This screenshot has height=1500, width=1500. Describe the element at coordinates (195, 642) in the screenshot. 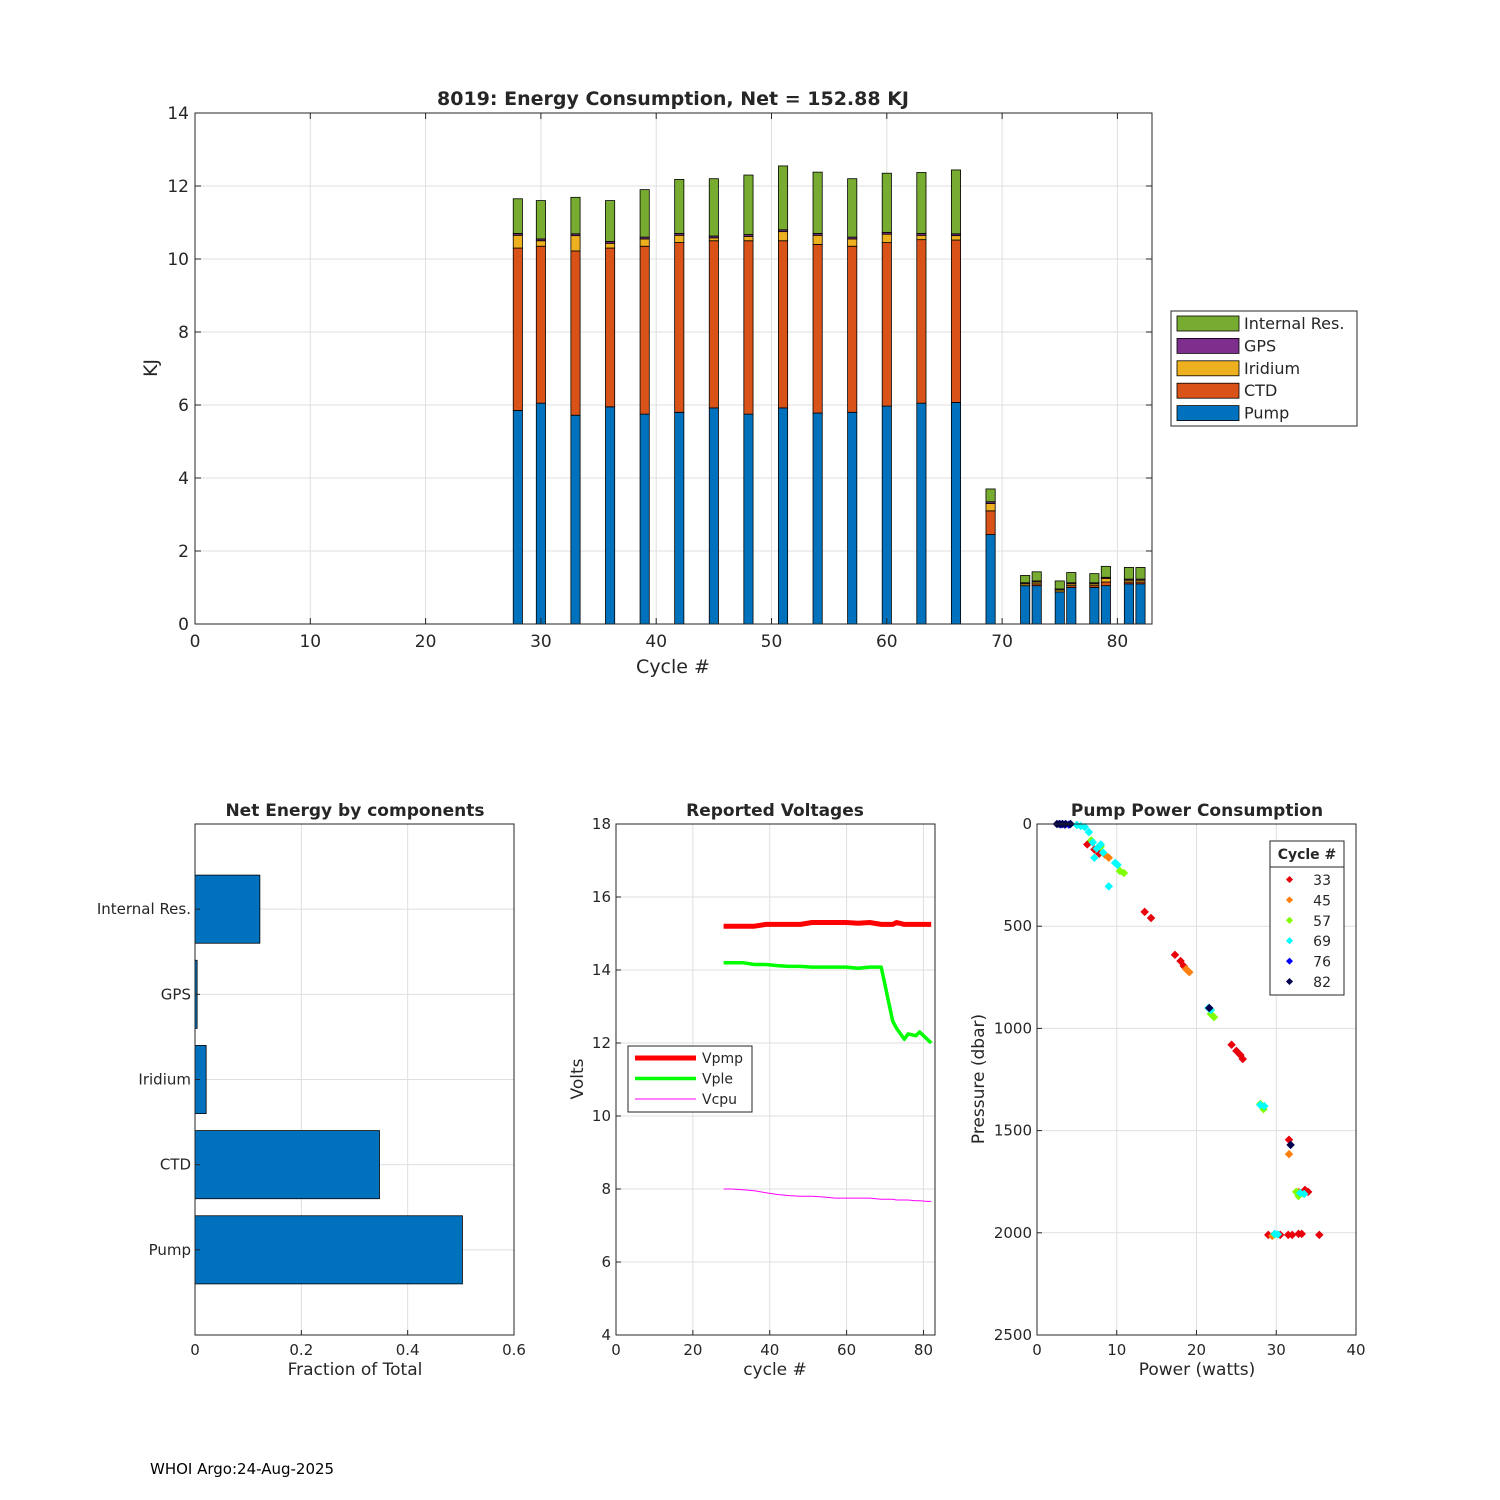

I see `energy-xtick-label: 0` at that location.